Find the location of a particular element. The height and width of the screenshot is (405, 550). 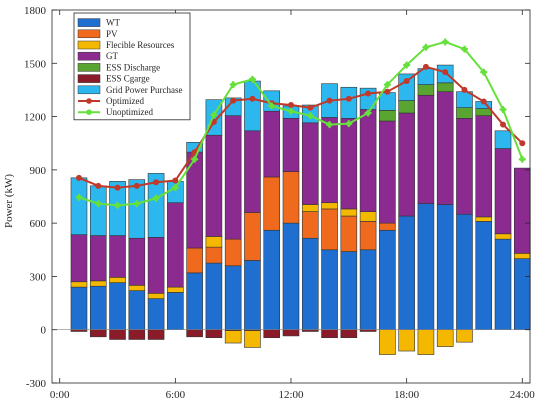

y-tick-label-900: 900 is located at coordinates (38, 171).